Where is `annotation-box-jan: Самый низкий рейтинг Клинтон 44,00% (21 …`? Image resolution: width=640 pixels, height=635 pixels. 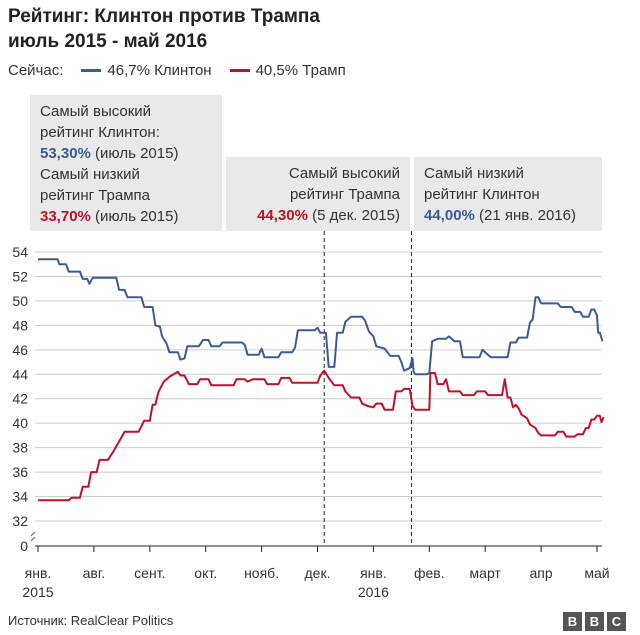 annotation-box-jan: Самый низкий рейтинг Клинтон 44,00% (21 … is located at coordinates (508, 194).